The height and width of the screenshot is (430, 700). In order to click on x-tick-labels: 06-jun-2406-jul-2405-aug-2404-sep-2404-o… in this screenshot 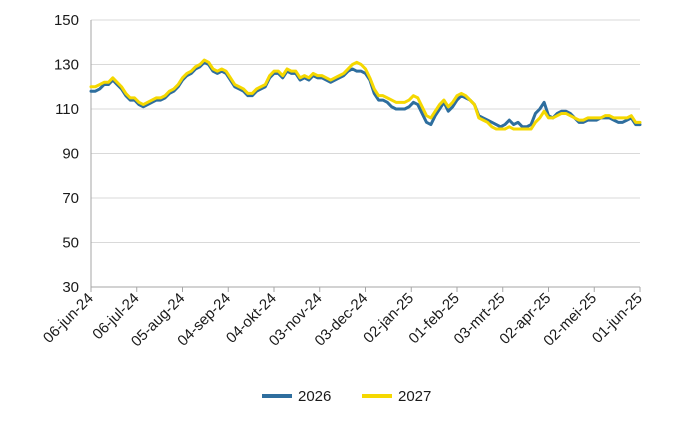, I will do `click(343, 320)`.